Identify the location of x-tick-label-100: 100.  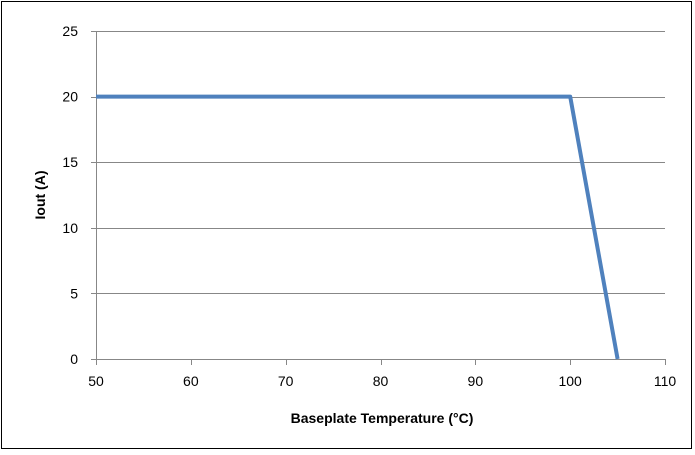
(570, 381).